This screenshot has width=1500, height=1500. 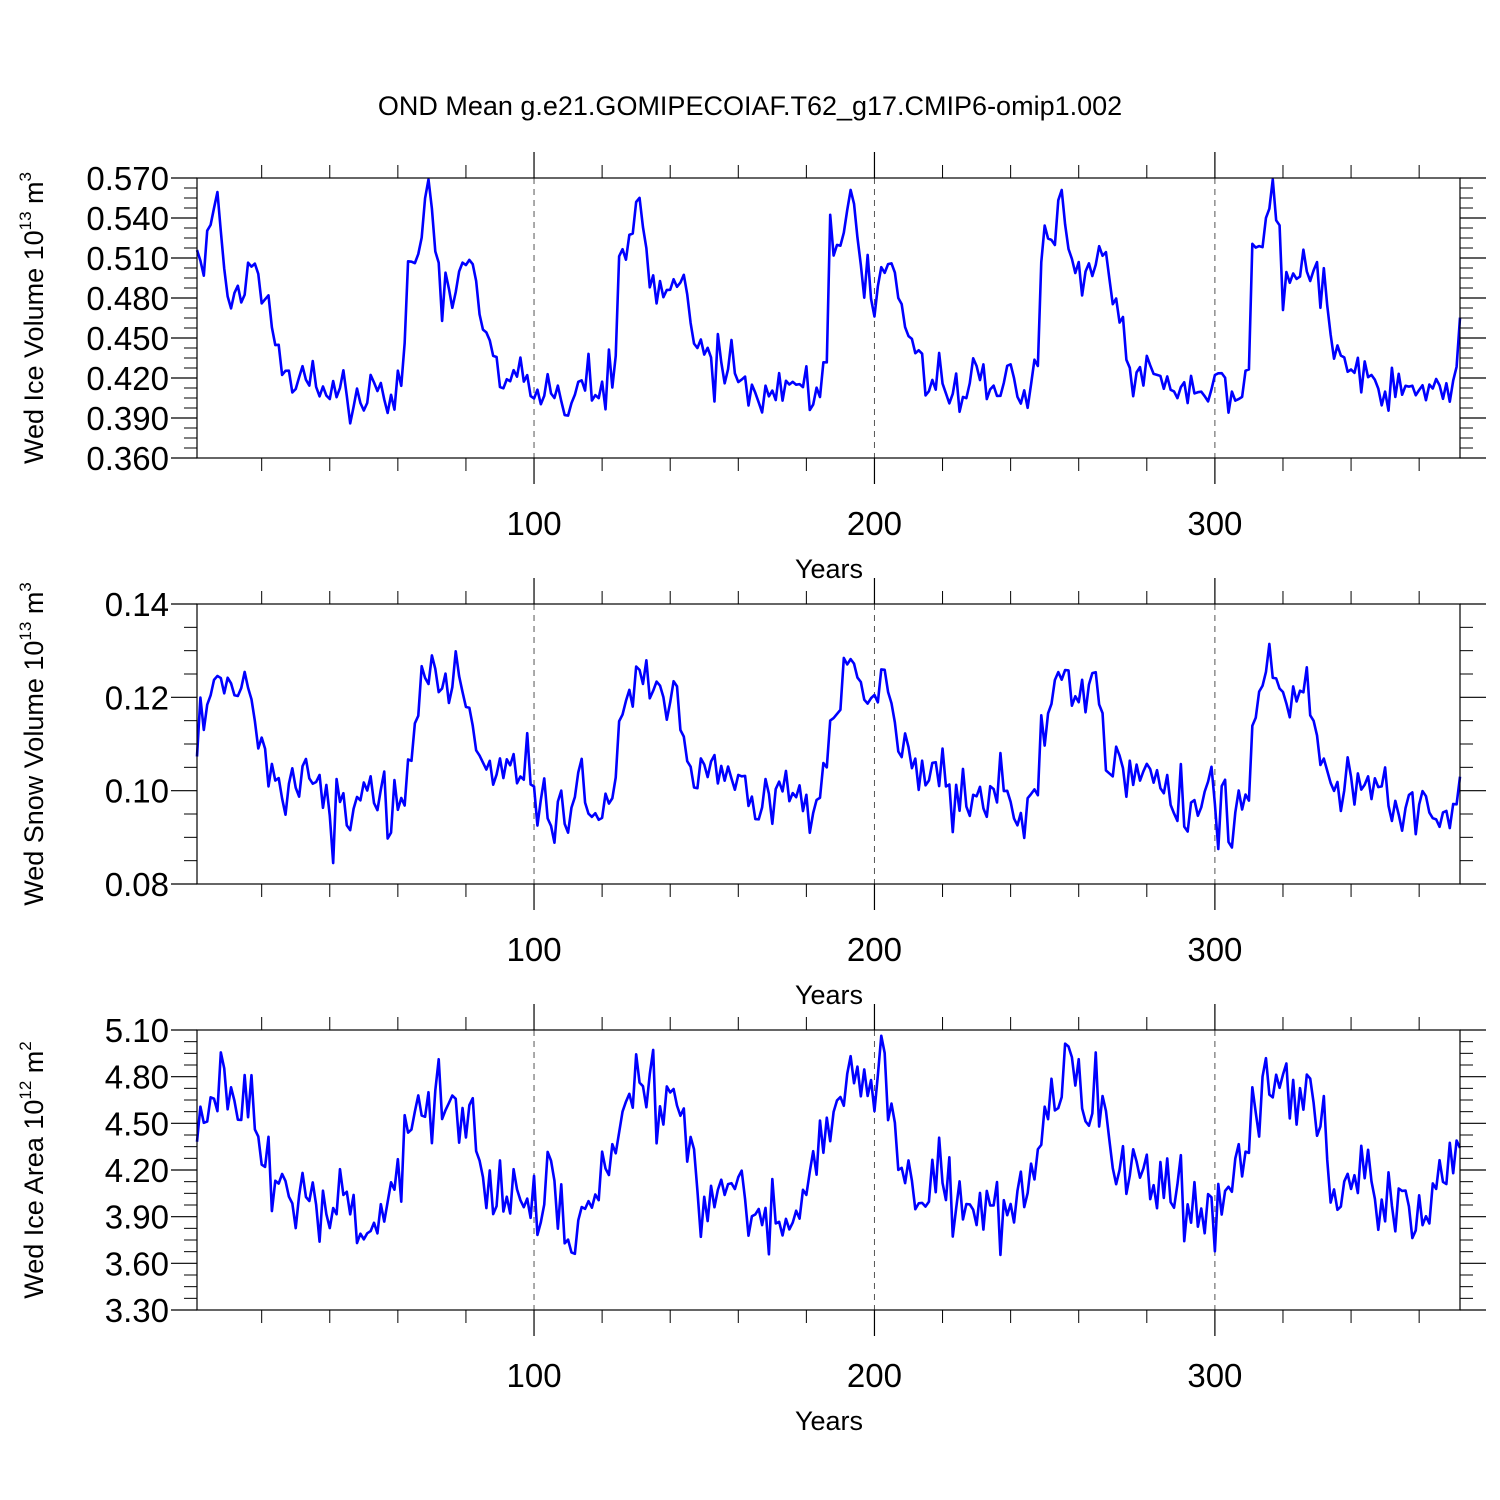 I want to click on y-tick-label: 3.60, so click(x=137, y=1263).